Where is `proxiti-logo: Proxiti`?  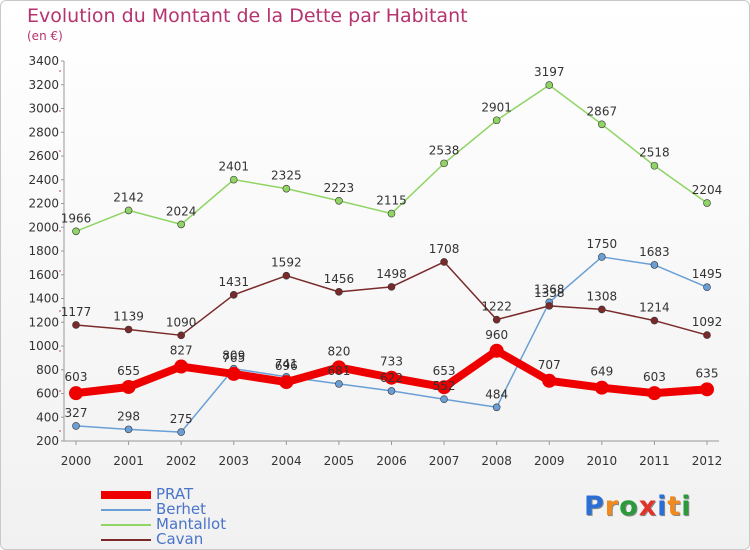
proxiti-logo: Proxiti is located at coordinates (638, 506).